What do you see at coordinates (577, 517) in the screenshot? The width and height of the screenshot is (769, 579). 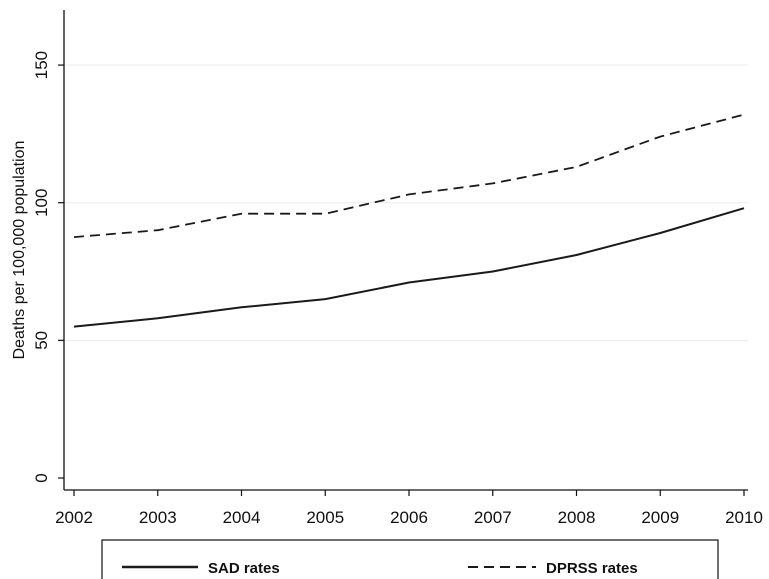 I see `x-tick-label-2008: 2008` at bounding box center [577, 517].